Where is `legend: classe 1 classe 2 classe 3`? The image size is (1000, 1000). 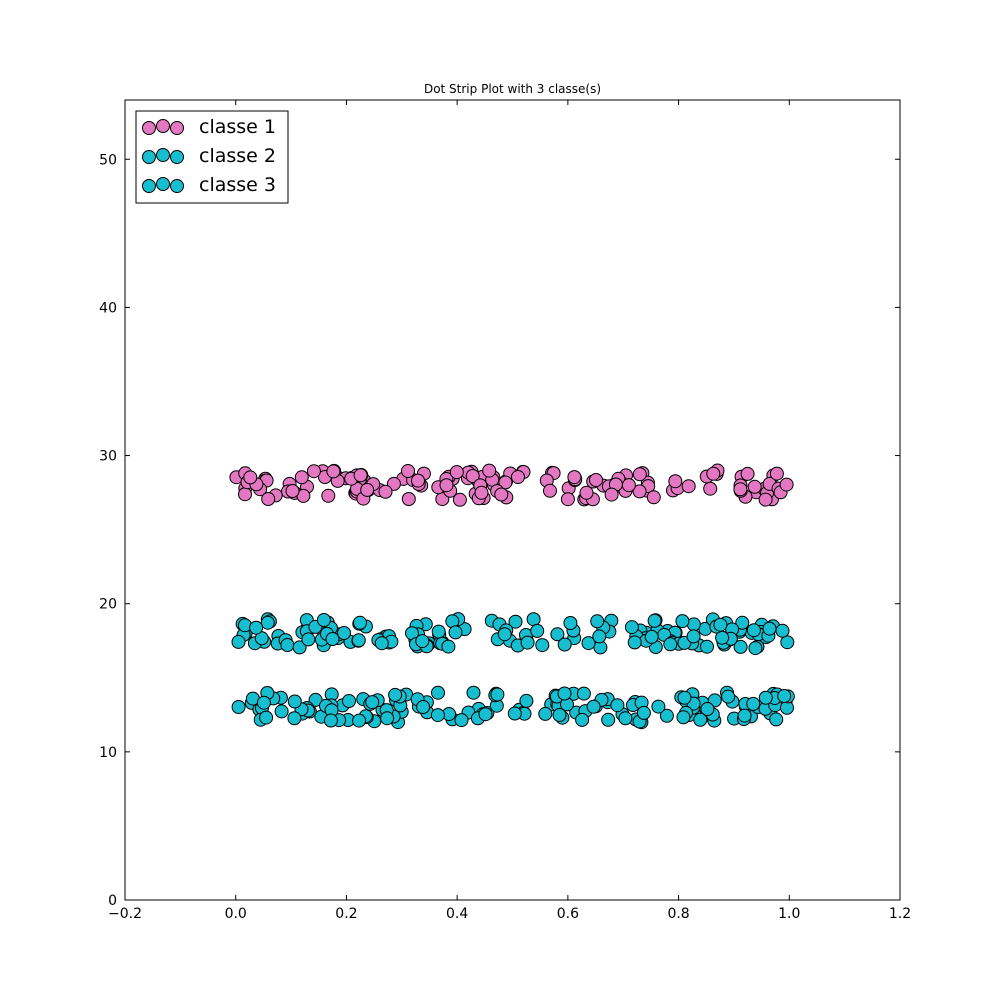
legend: classe 1 classe 2 classe 3 is located at coordinates (212, 157).